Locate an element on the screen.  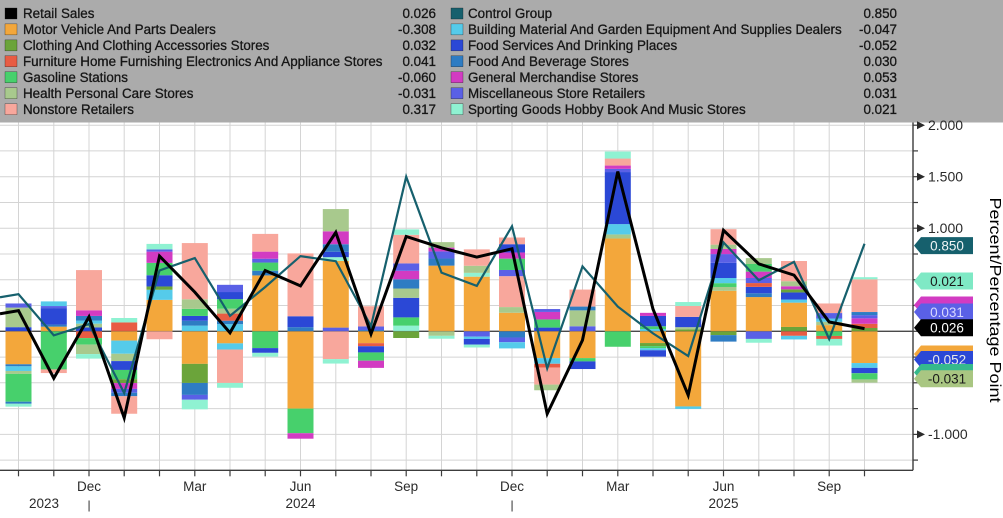
svg-text: 0.041 is located at coordinates (419, 61).